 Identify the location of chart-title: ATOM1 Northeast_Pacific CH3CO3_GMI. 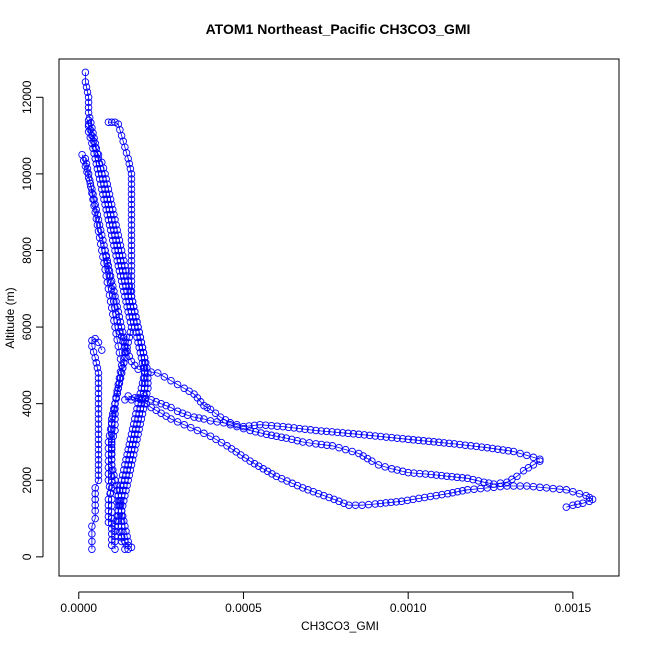
(338, 29).